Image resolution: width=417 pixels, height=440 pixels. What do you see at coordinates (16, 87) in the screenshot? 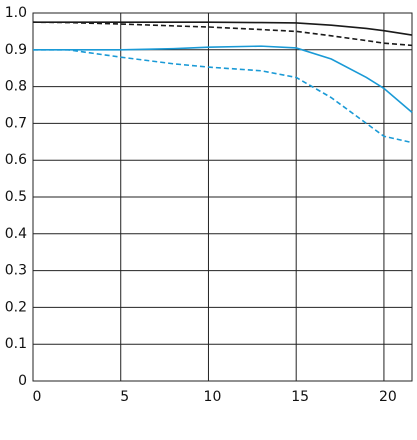
I see `y-tick-label: 0.8` at bounding box center [16, 87].